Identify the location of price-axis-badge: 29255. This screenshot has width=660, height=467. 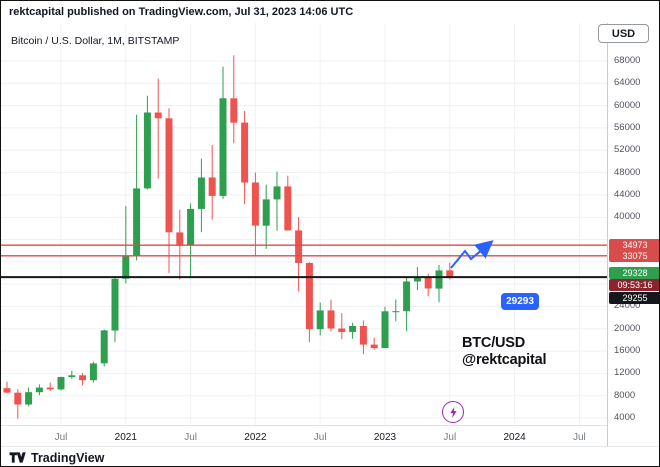
(634, 297).